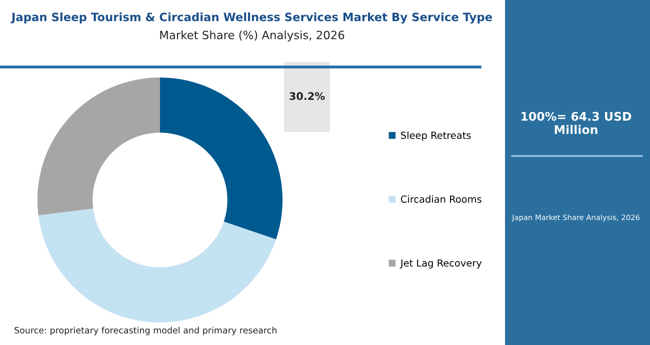  Describe the element at coordinates (252, 36) in the screenshot. I see `chart-subtitle: Market Share (%) Analysis, 2026` at that location.